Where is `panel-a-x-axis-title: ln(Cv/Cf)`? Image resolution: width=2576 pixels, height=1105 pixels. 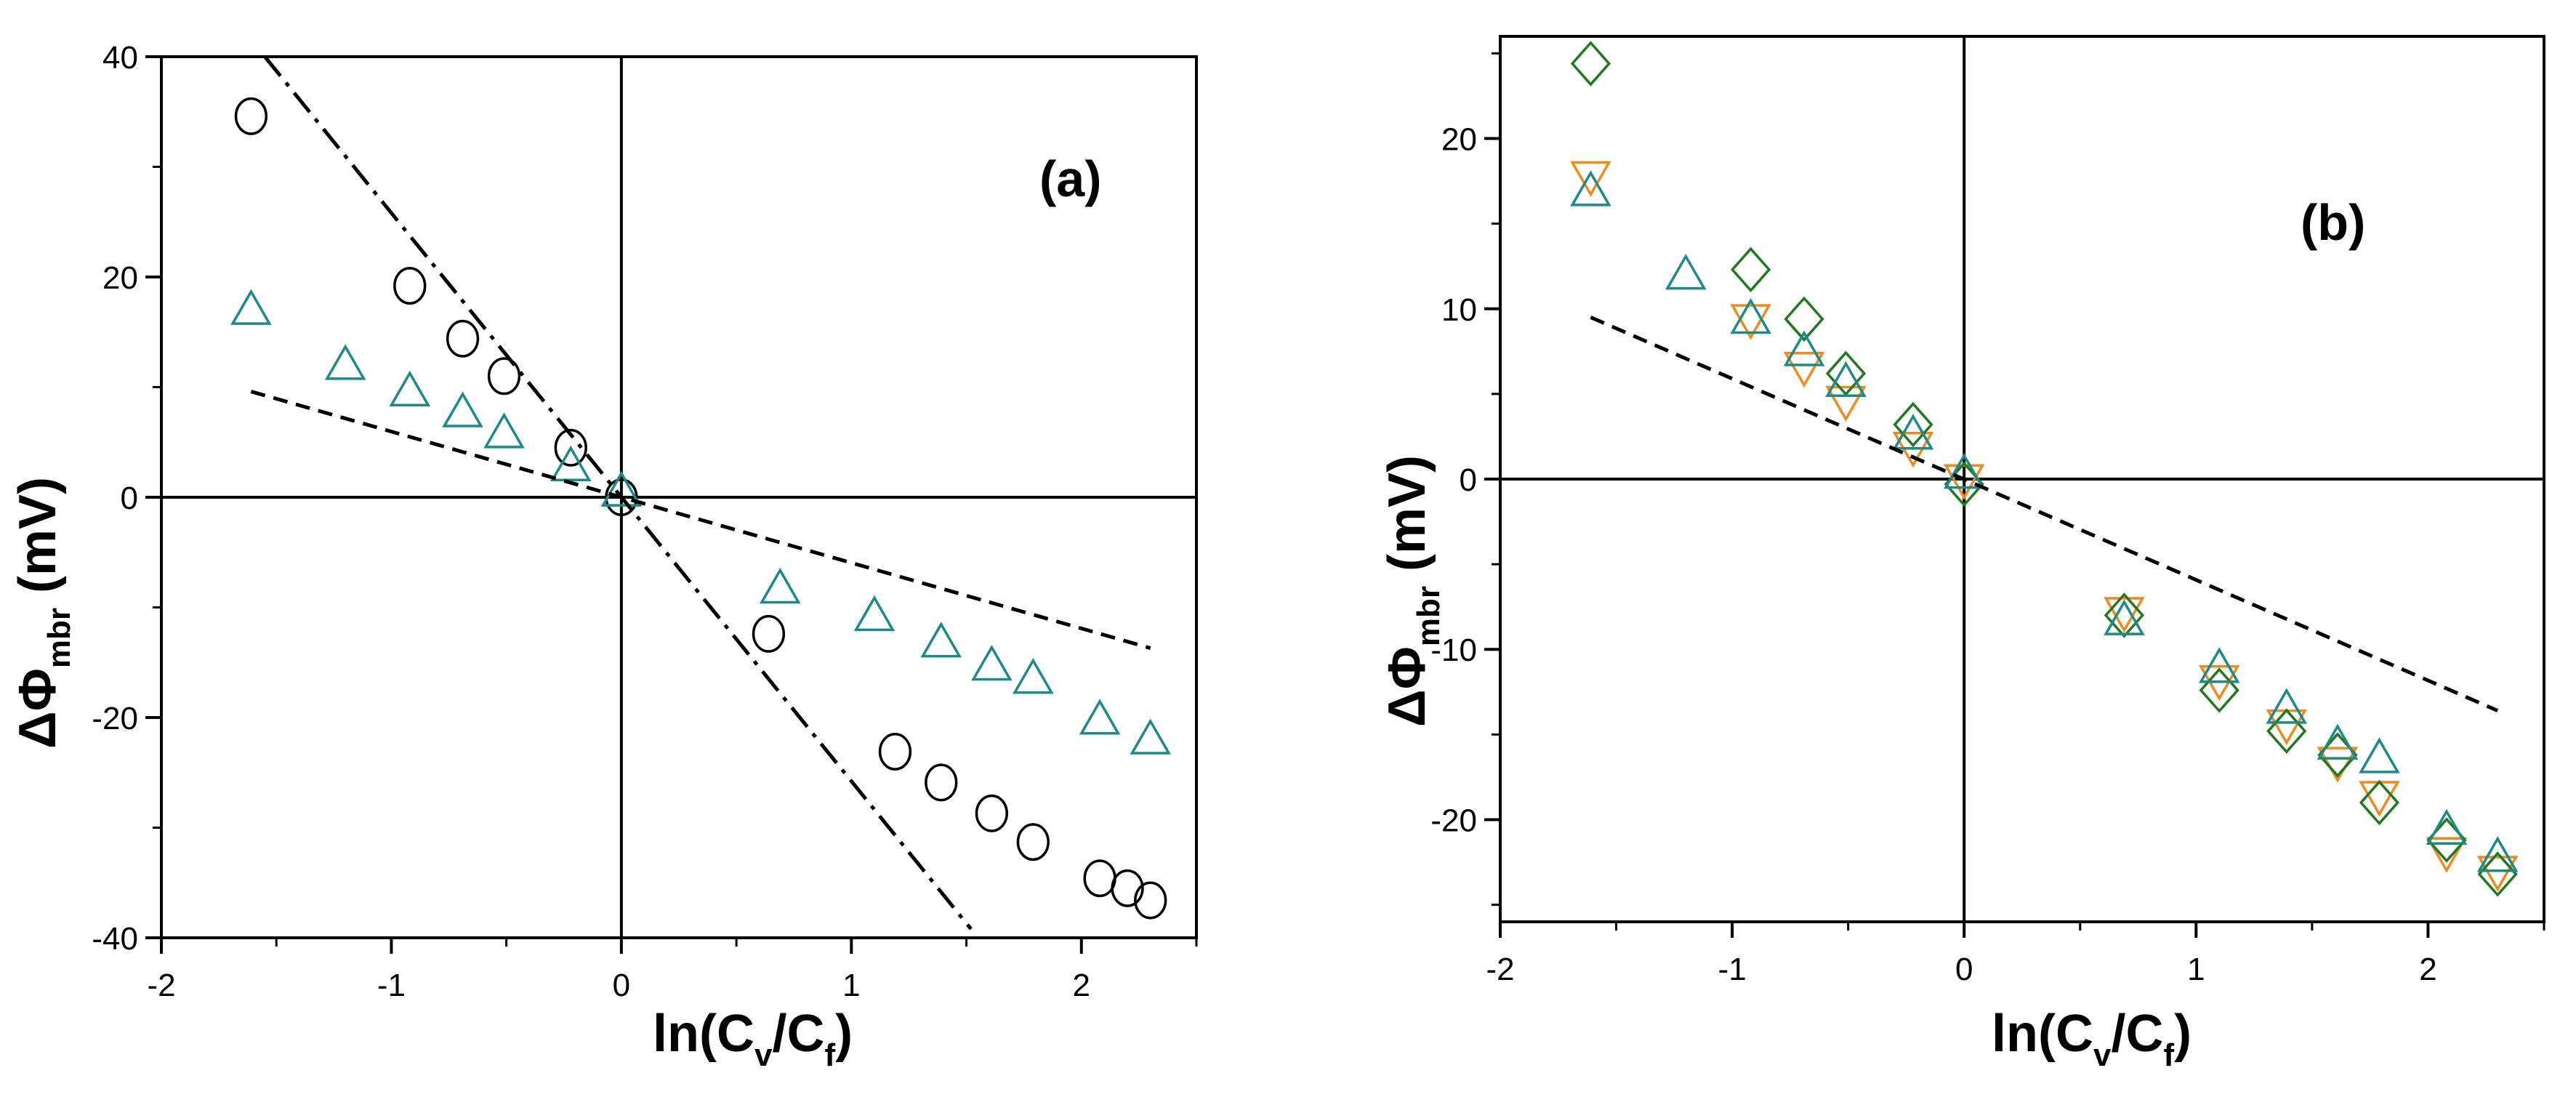
panel-a-x-axis-title: ln(Cv/Cf) is located at coordinates (753, 1039).